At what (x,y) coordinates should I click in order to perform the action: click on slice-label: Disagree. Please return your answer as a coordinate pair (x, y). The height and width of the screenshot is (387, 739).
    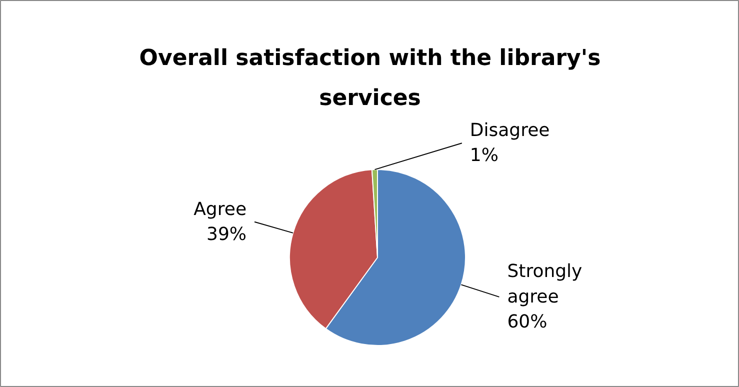
    Looking at the image, I should click on (510, 130).